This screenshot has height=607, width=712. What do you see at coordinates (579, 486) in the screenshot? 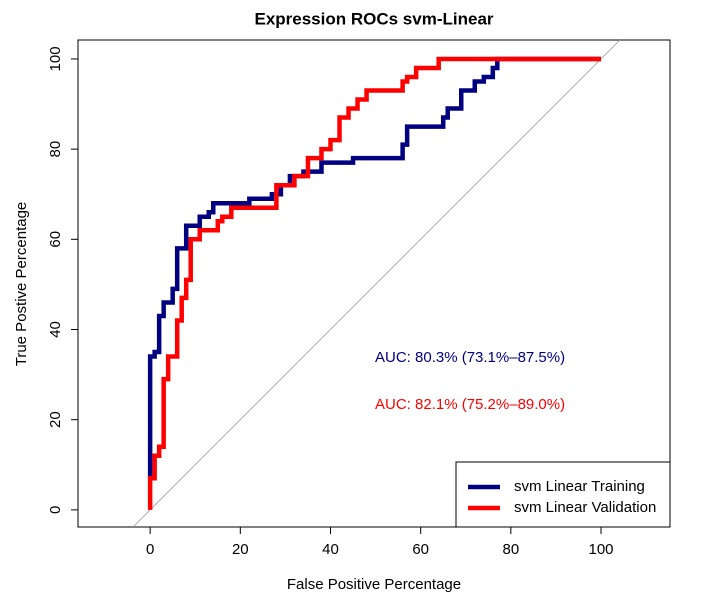
I see `legend-label: svm Linear Training` at bounding box center [579, 486].